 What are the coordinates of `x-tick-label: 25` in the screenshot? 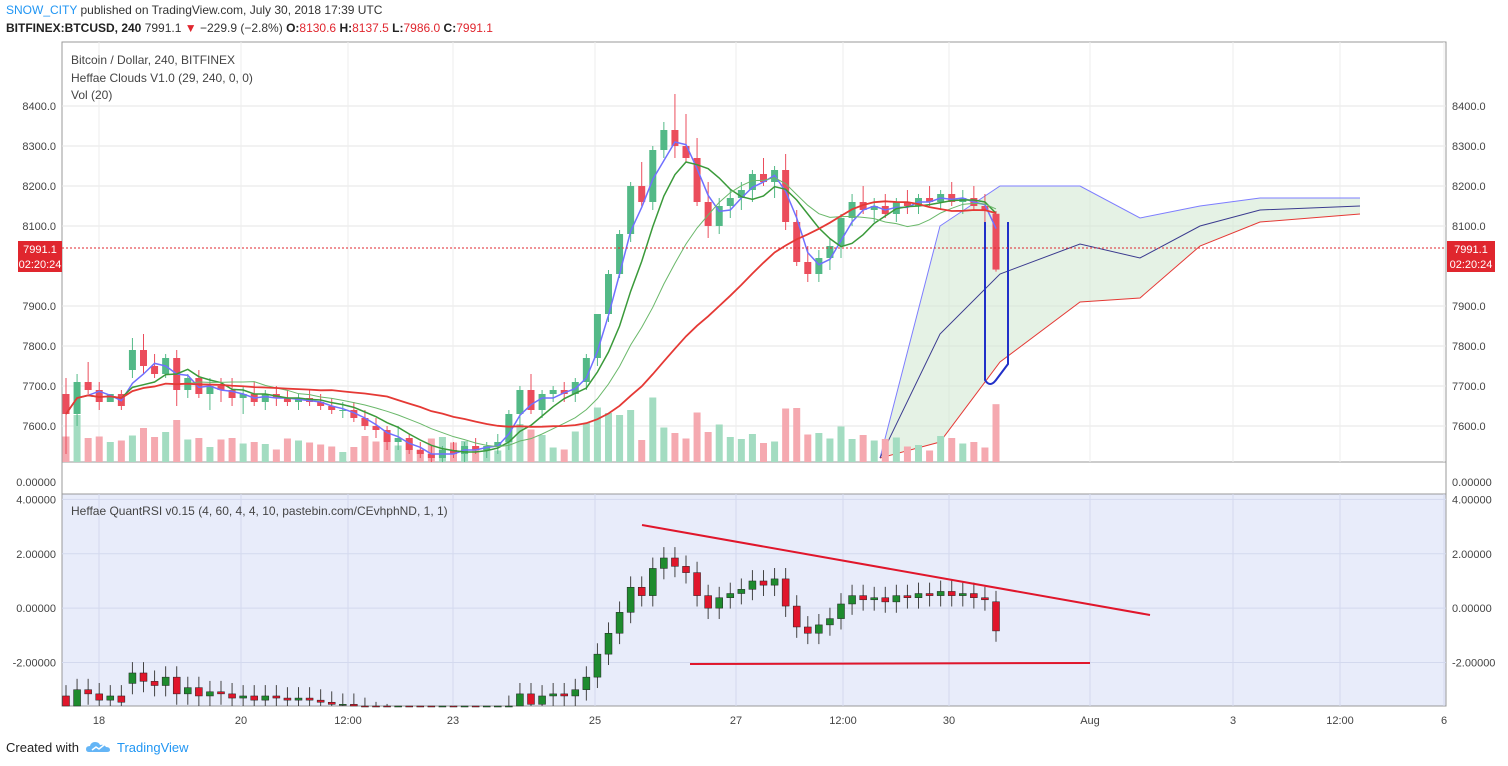 It's located at (595, 721).